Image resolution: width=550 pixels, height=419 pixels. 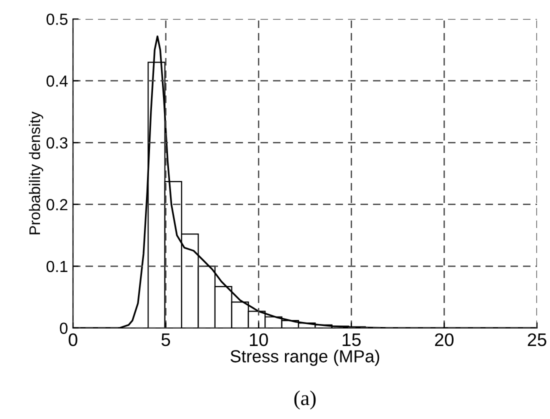 What do you see at coordinates (351, 340) in the screenshot?
I see `x-tick-label: 15` at bounding box center [351, 340].